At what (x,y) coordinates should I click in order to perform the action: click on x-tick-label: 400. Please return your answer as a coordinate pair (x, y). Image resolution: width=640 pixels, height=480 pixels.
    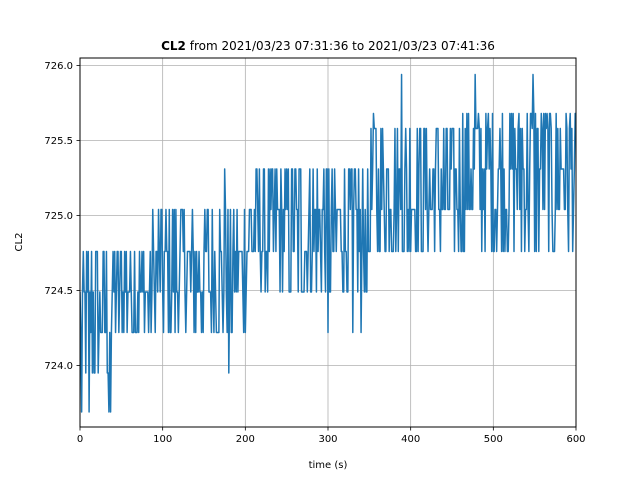
    Looking at the image, I should click on (410, 439).